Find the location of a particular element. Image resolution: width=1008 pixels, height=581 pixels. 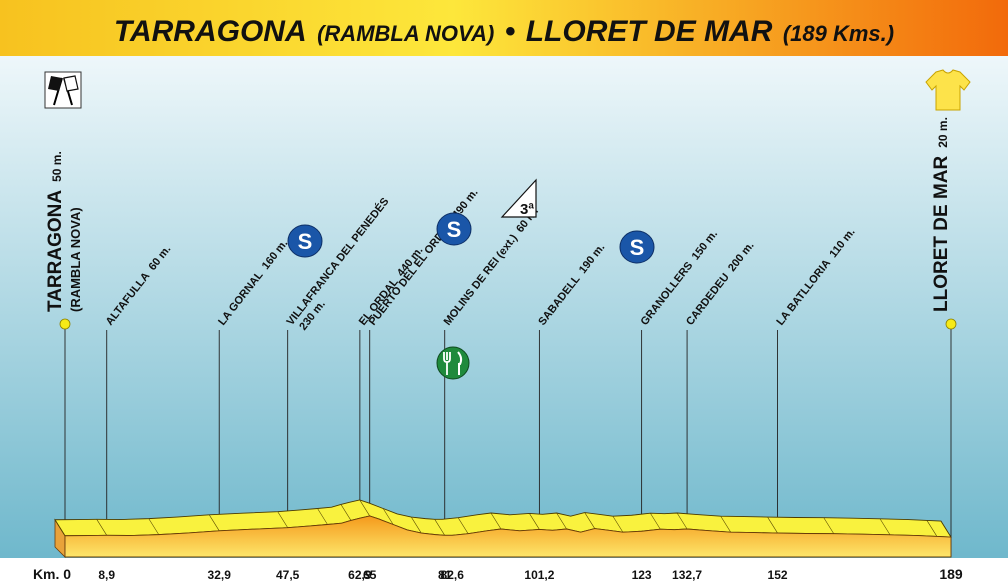

x-tick-label: 189 is located at coordinates (951, 573).